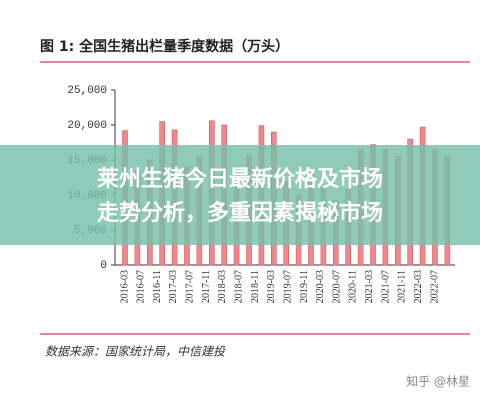 The width and height of the screenshot is (480, 400). What do you see at coordinates (141, 286) in the screenshot?
I see `x-tick-label: 2016-07` at bounding box center [141, 286].